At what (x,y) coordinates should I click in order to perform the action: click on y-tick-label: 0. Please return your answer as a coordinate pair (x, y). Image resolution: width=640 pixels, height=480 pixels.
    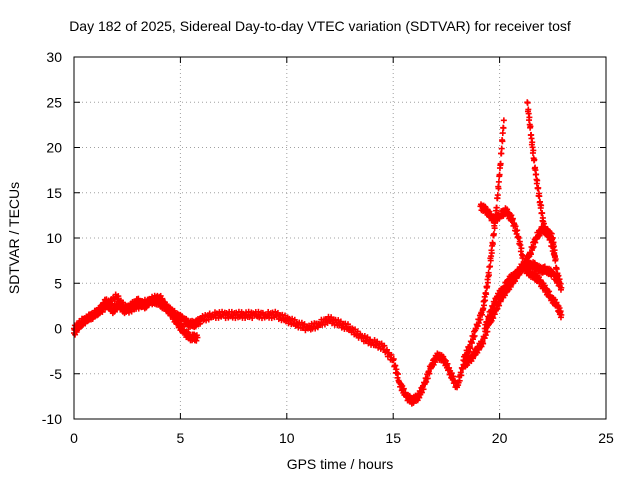
    Looking at the image, I should click on (58, 329).